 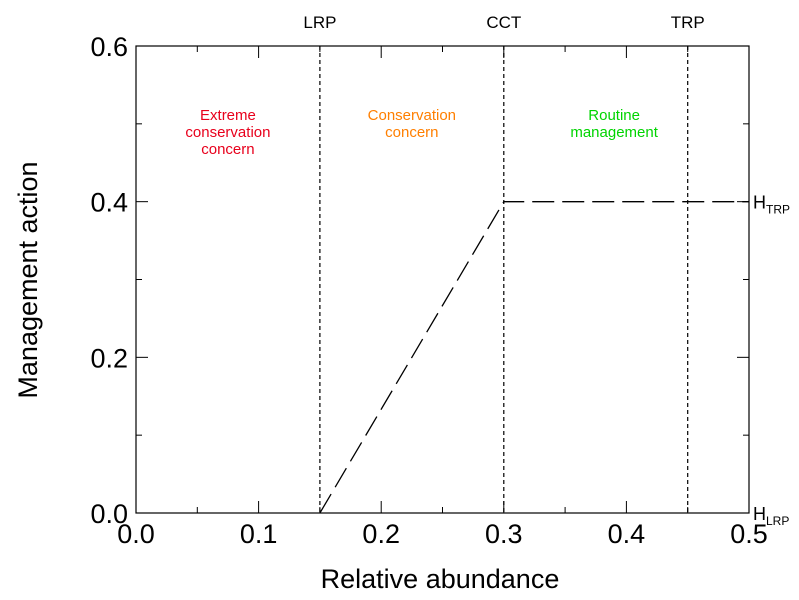 I want to click on reference-label-trp: TRP, so click(x=688, y=22).